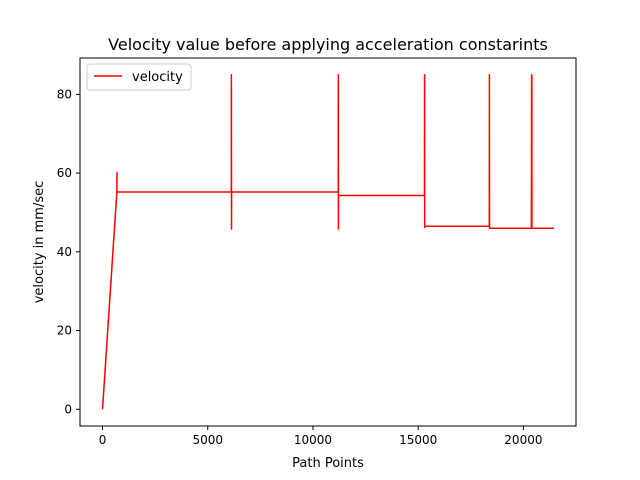 Image resolution: width=640 pixels, height=480 pixels. Describe the element at coordinates (328, 463) in the screenshot. I see `x-axis-label: Path Points` at that location.